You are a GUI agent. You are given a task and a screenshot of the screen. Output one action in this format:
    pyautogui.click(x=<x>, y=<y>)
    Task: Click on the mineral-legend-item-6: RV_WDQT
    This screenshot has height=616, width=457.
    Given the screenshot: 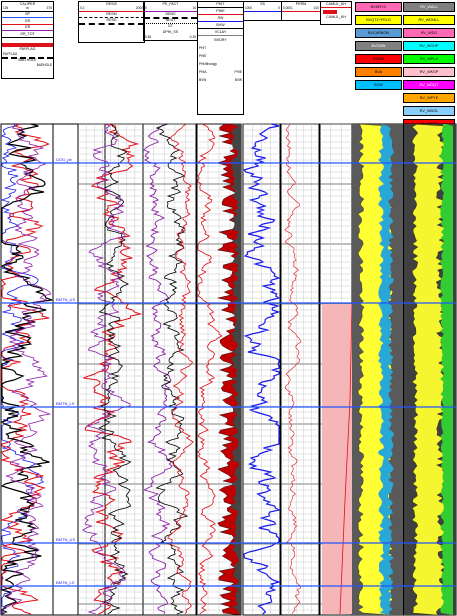 What is the action you would take?
    pyautogui.click(x=429, y=85)
    